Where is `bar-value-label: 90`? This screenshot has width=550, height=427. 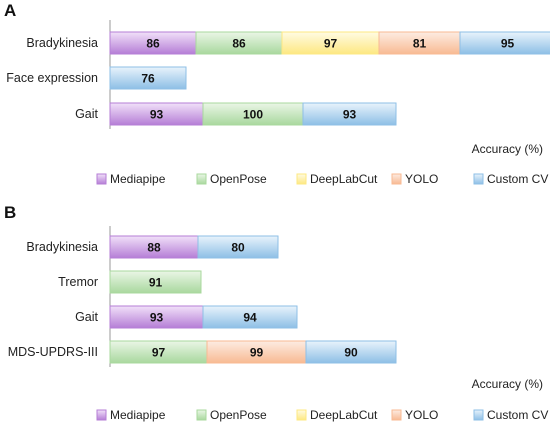
bar-value-label: 90 is located at coordinates (351, 353).